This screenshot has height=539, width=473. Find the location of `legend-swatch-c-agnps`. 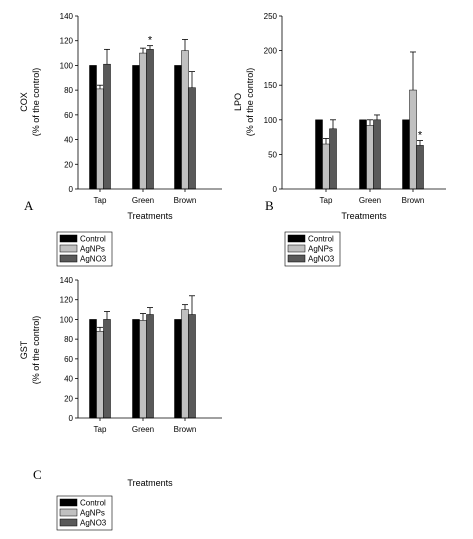

legend-swatch-c-agnps is located at coordinates (68, 512).